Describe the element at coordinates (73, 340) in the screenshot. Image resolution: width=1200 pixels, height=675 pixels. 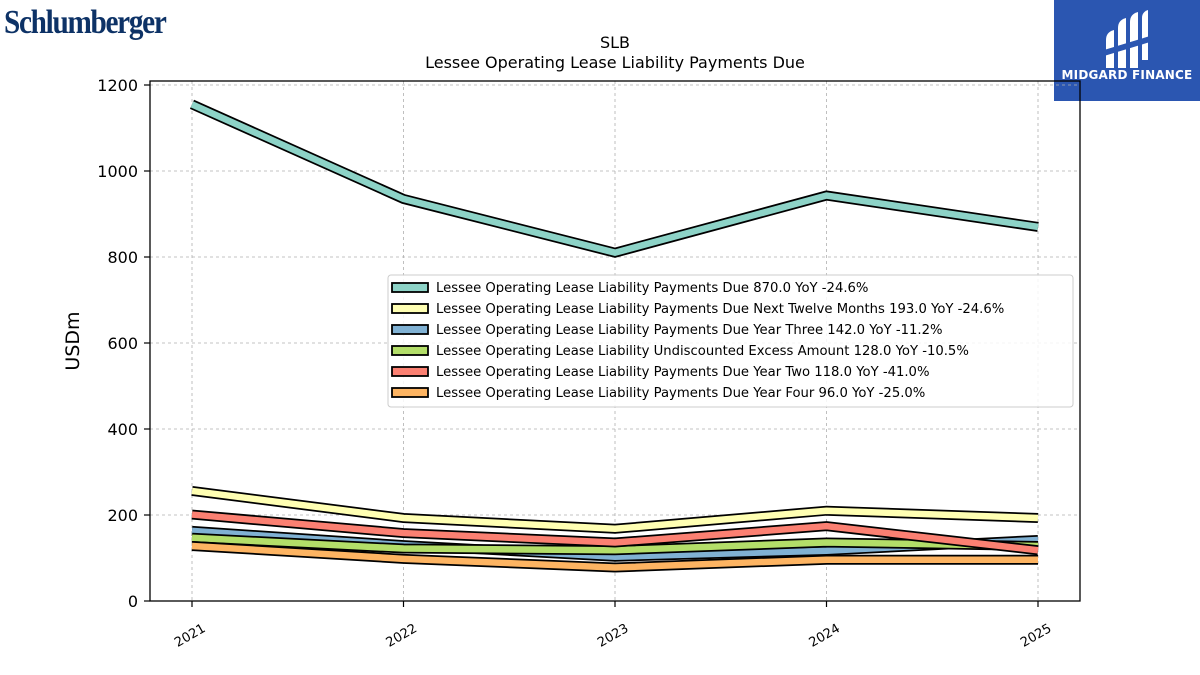
I see `y-axis-label: USDm` at that location.